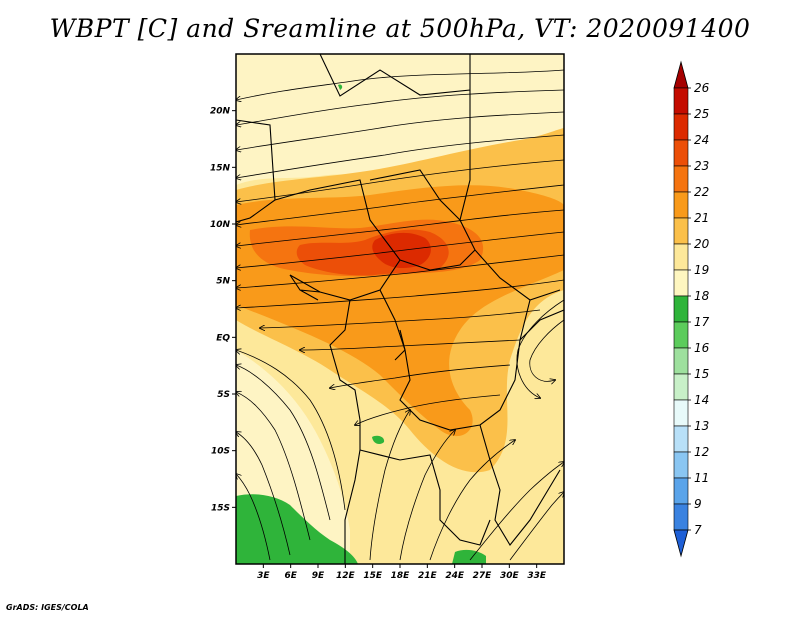  I want to click on colorbar-labels: 26 25 24 23 22 21 20 19 18 17 16 15 14 13 12 11 9 7, so click(699, 309).